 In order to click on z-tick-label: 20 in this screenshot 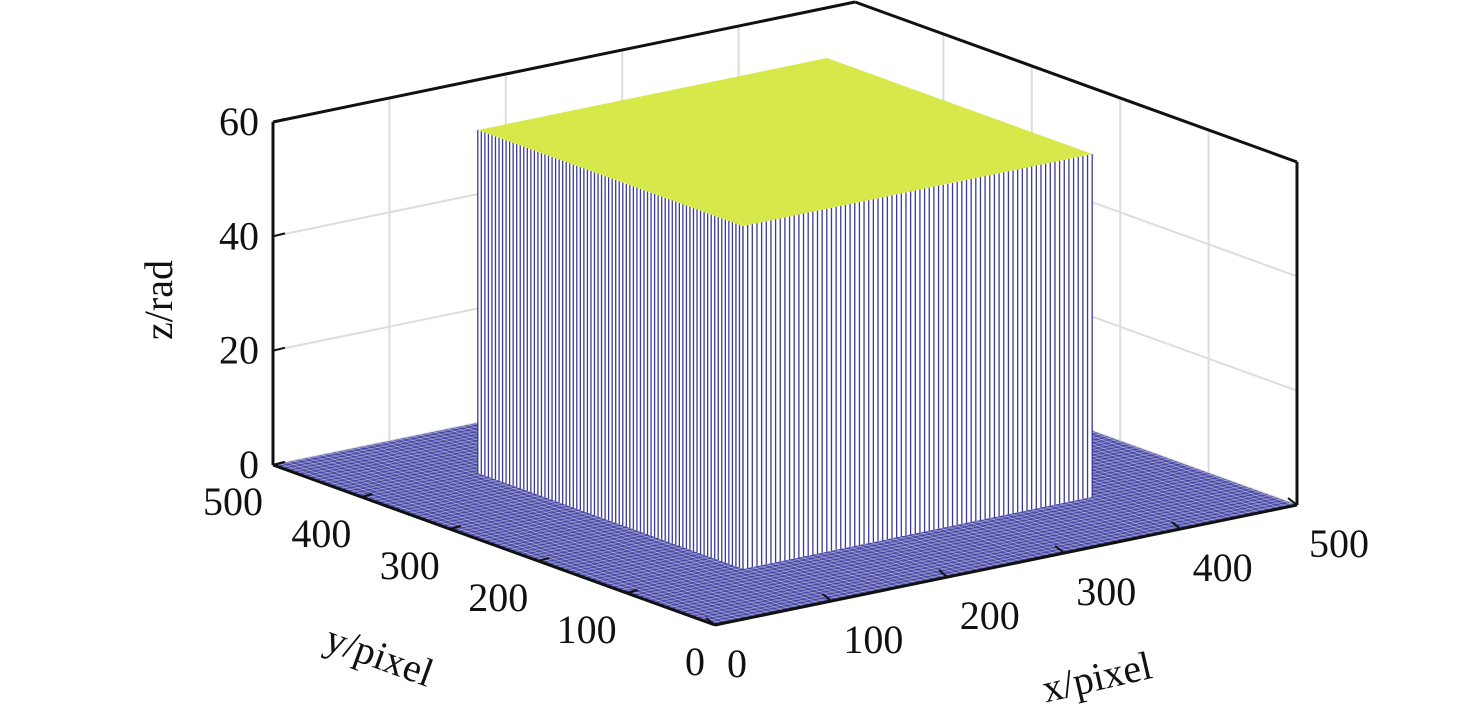, I will do `click(239, 350)`.